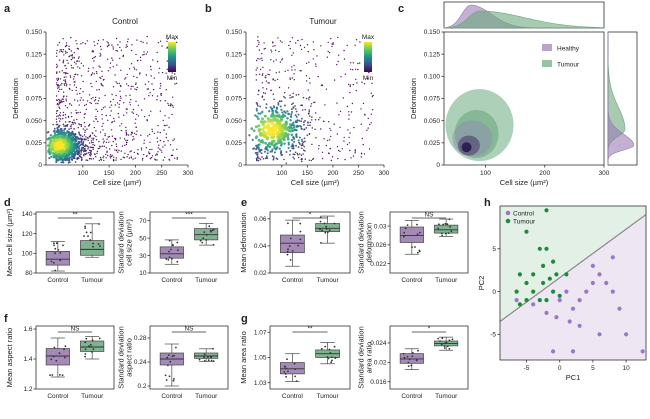 The height and width of the screenshot is (419, 650). I want to click on plot-frame, so click(189, 357).